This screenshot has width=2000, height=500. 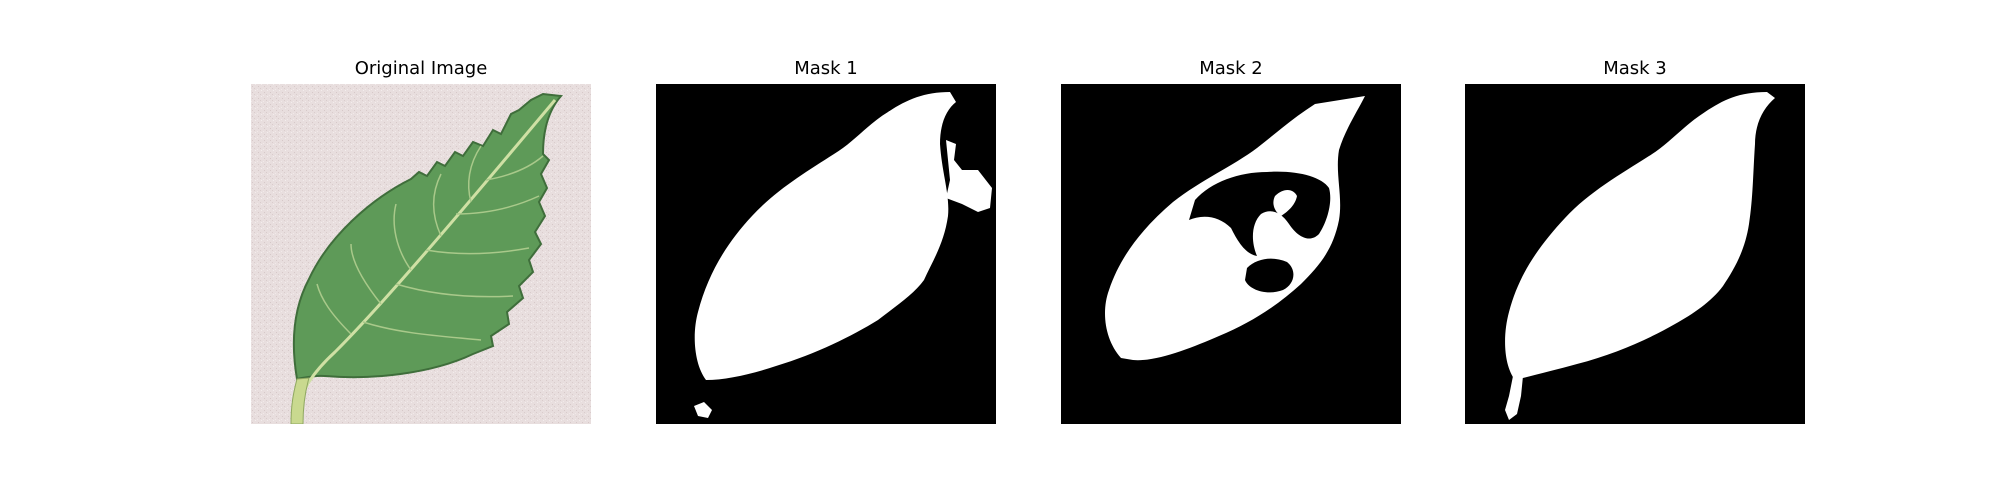 I want to click on original-leaf-image, so click(x=421, y=254).